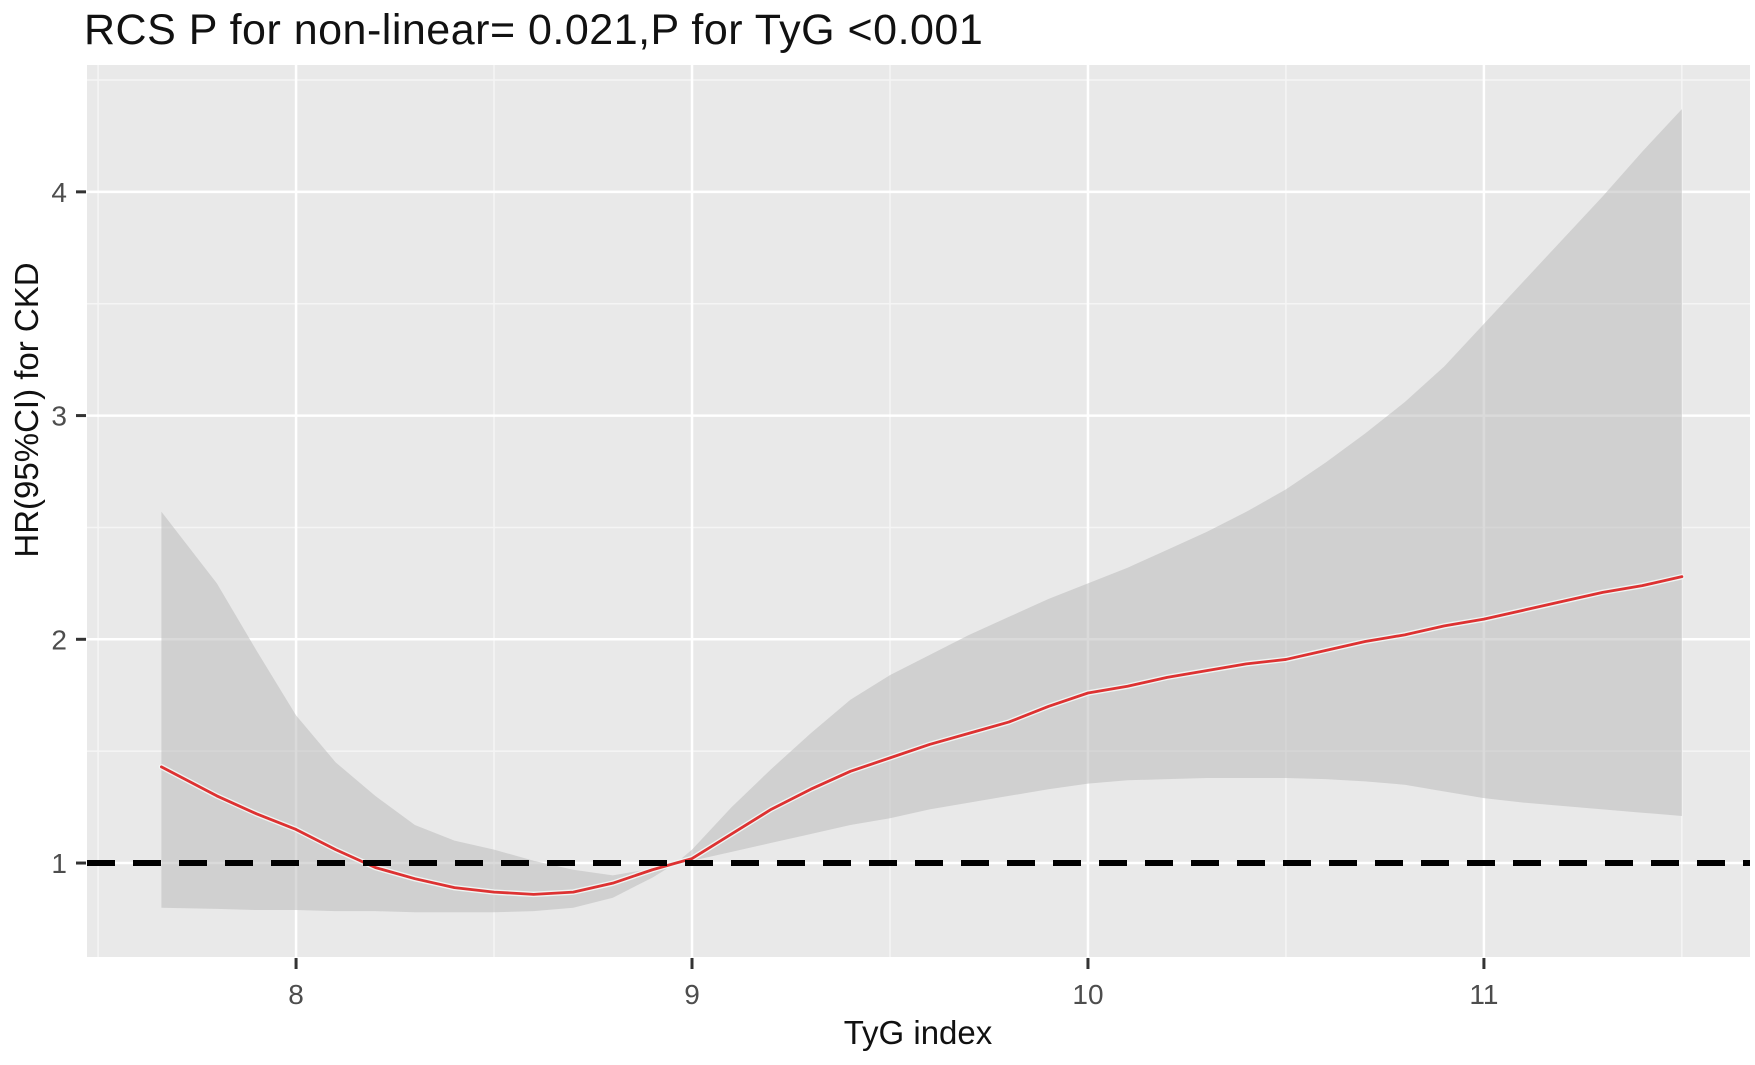 The height and width of the screenshot is (1065, 1755). Describe the element at coordinates (59, 192) in the screenshot. I see `y-tick-label: 4` at that location.